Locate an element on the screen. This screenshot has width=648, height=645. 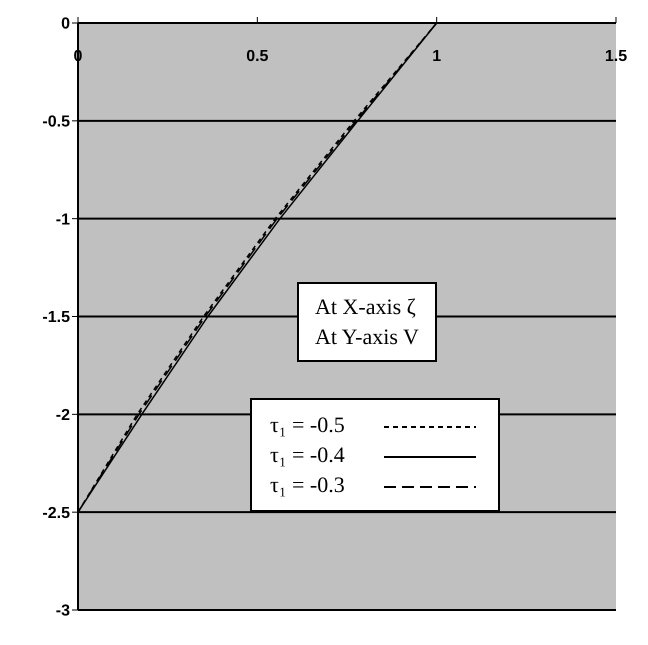
y-tick-label: -3 is located at coordinates (63, 611).